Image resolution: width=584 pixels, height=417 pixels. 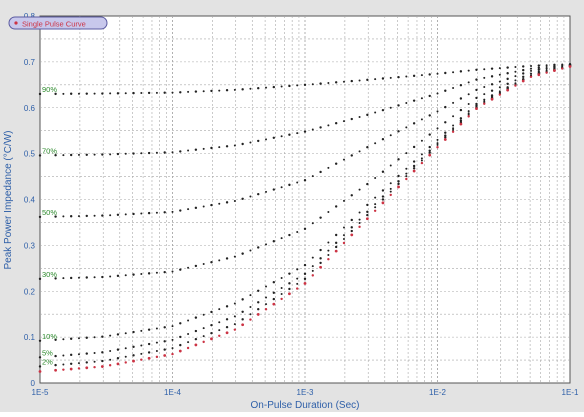 I want to click on series-label: 10%, so click(x=49, y=336).